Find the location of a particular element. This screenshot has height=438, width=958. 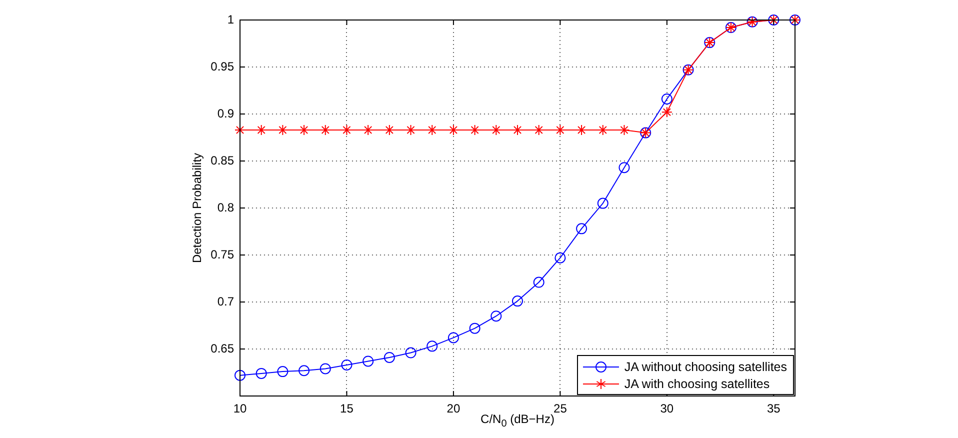

x-tick-label: 10 is located at coordinates (240, 409).